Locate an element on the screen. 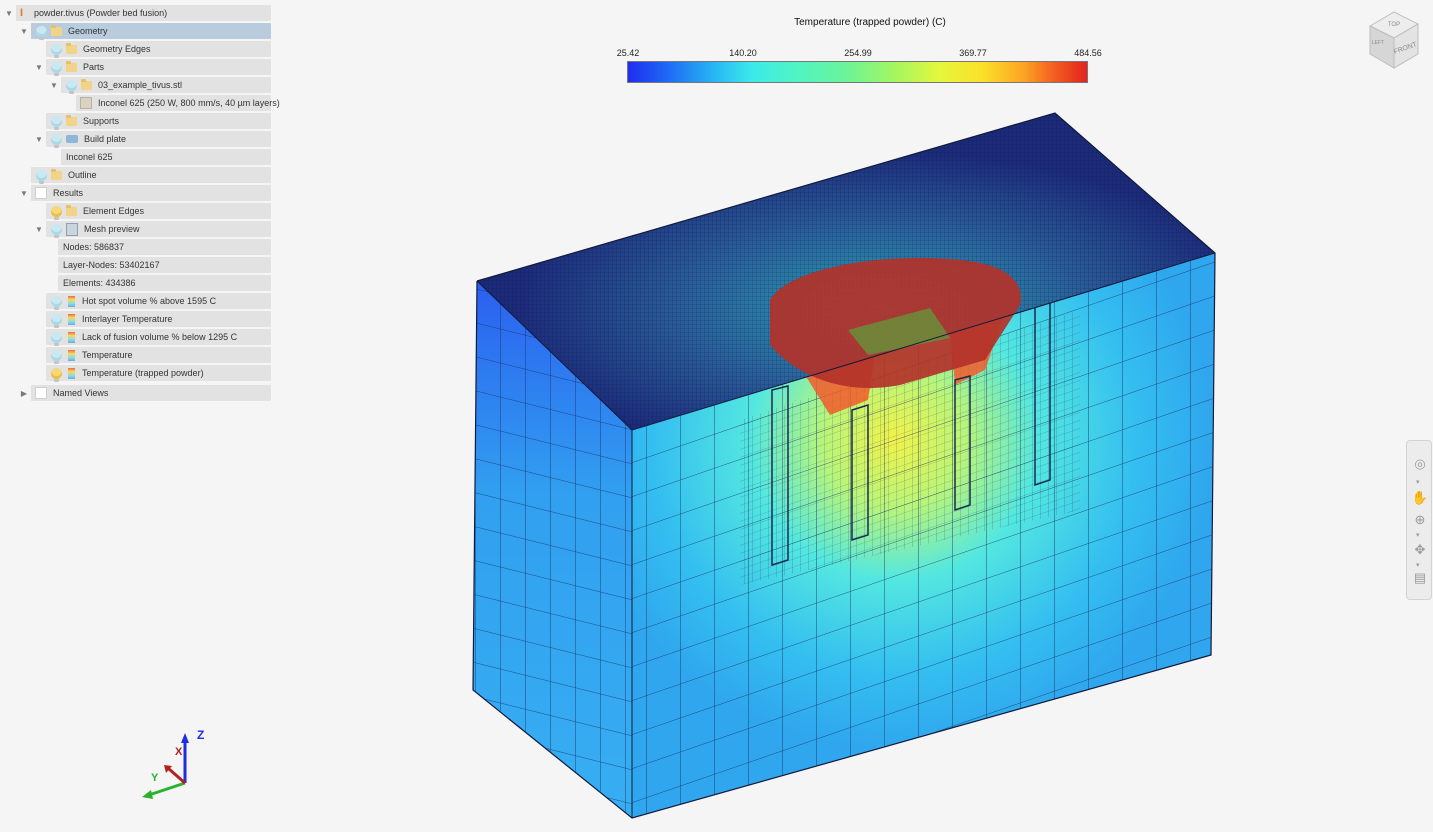 The image size is (1433, 832). y-axis-label: Y is located at coordinates (155, 778).